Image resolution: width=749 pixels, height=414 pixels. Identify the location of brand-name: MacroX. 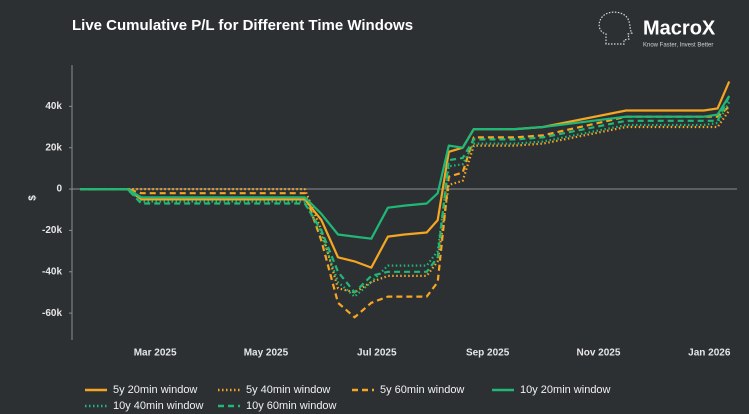
(679, 28).